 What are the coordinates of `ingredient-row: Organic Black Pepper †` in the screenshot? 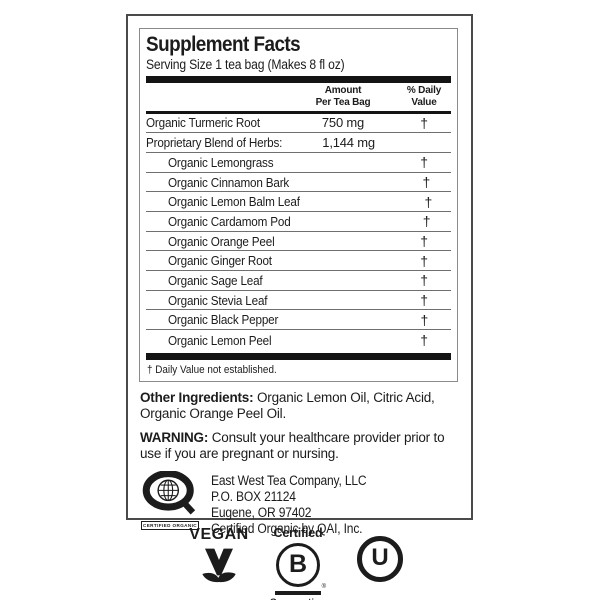 It's located at (298, 320).